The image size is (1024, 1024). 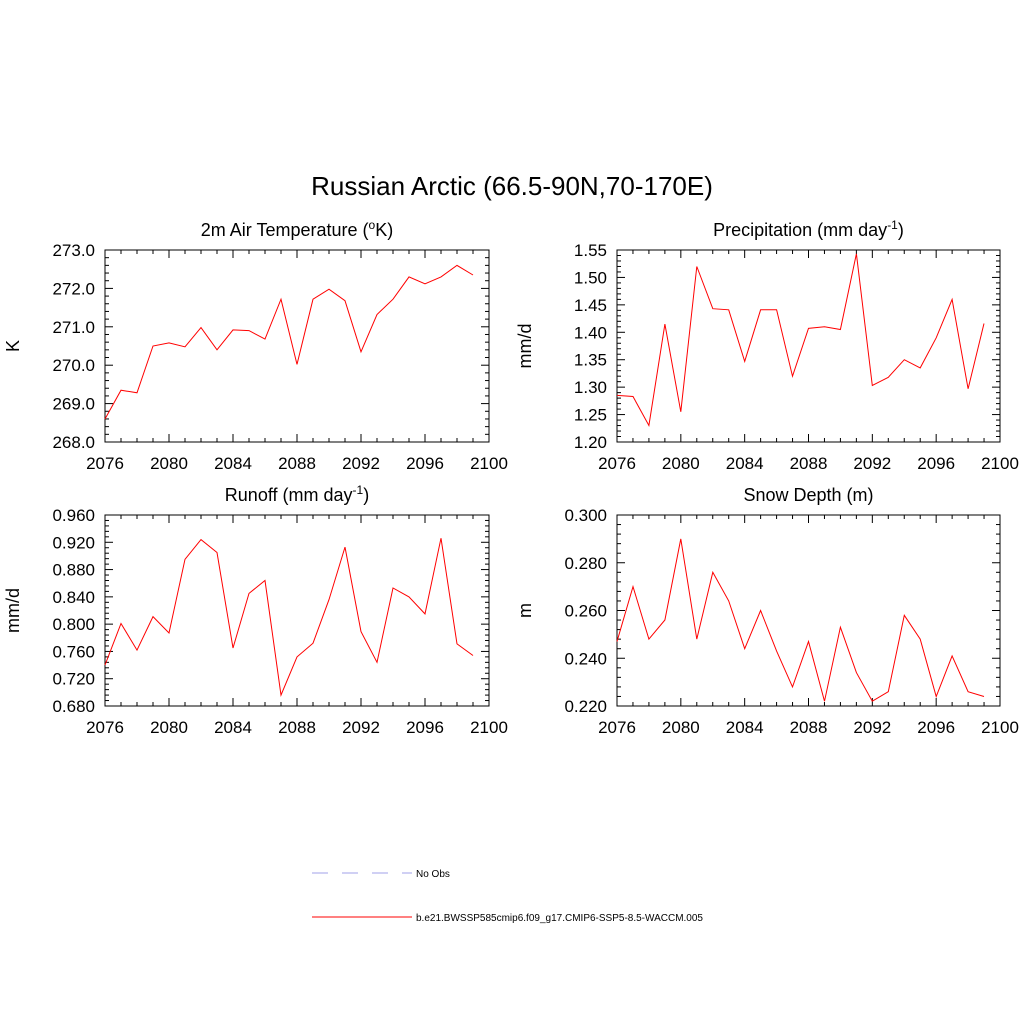 I want to click on y-tick-label: 0.240, so click(x=585, y=658).